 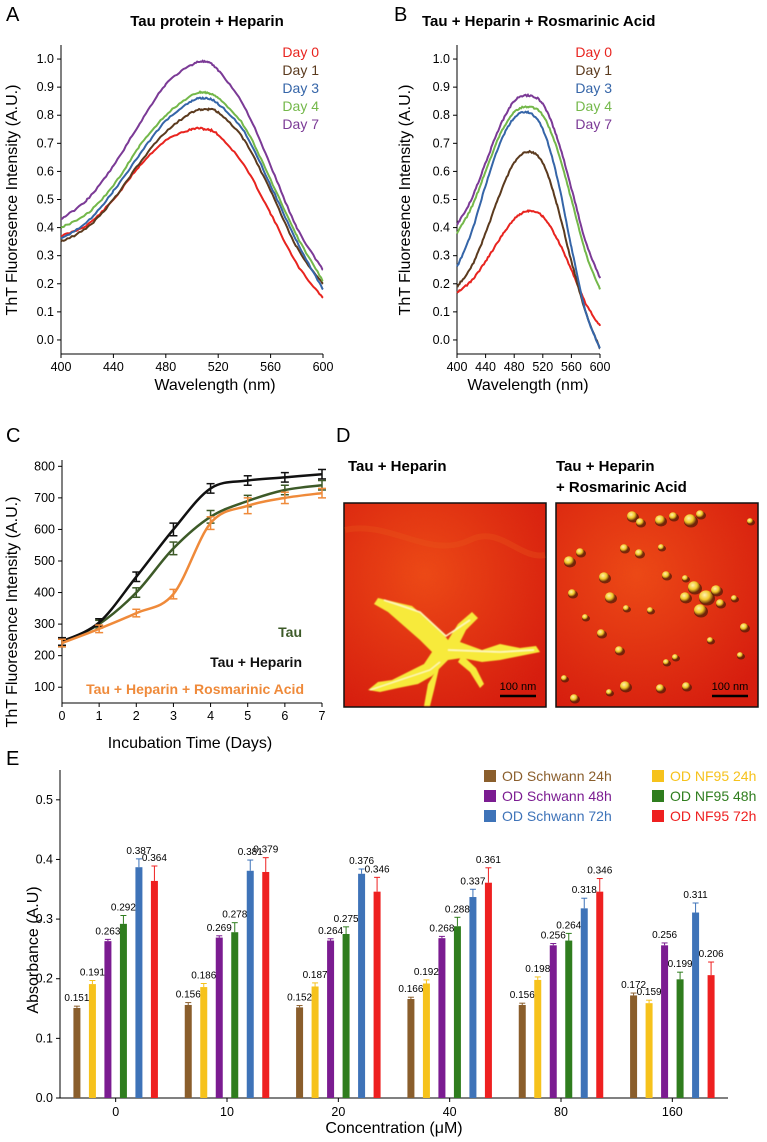 What do you see at coordinates (621, 487) in the screenshot?
I see `afm-right-label-line2: + Rosmarinic Acid` at bounding box center [621, 487].